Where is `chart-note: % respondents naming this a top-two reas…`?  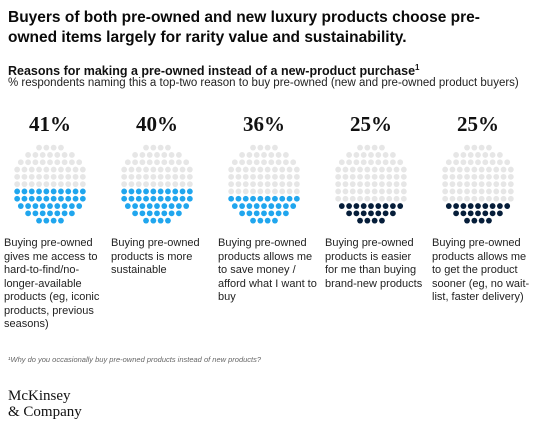 chart-note: % respondents naming this a top-two reas… is located at coordinates (263, 83).